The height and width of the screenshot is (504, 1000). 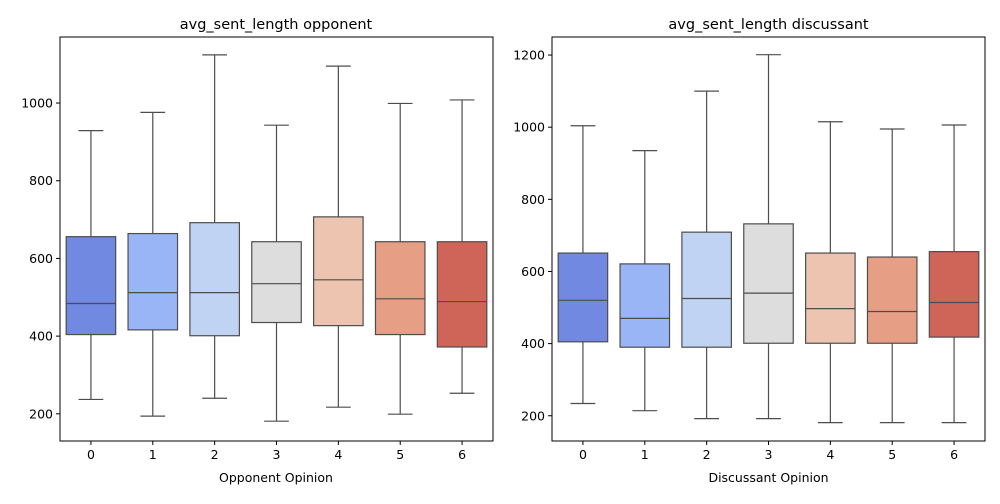 I want to click on x-axis-label: Discussant Opinion, so click(x=768, y=477).